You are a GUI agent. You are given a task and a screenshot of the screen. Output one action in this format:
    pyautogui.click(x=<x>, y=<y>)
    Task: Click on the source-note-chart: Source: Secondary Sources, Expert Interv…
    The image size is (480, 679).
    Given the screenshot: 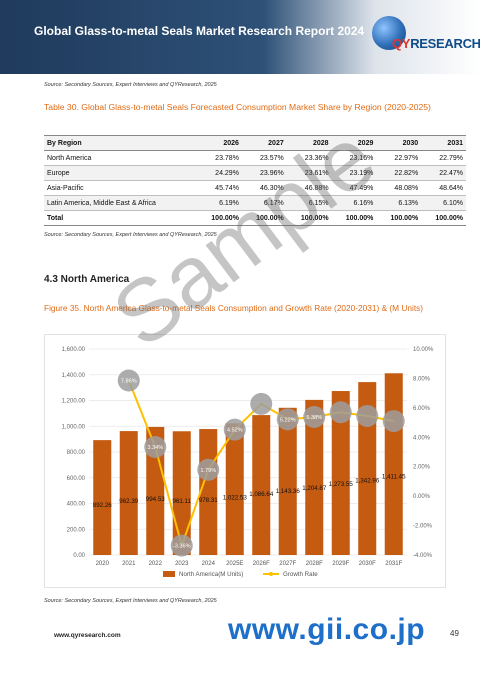 What is the action you would take?
    pyautogui.click(x=130, y=601)
    